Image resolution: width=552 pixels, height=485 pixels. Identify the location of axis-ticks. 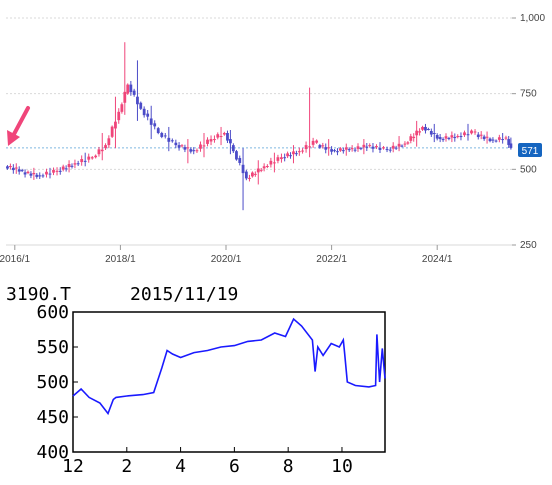
(207, 382).